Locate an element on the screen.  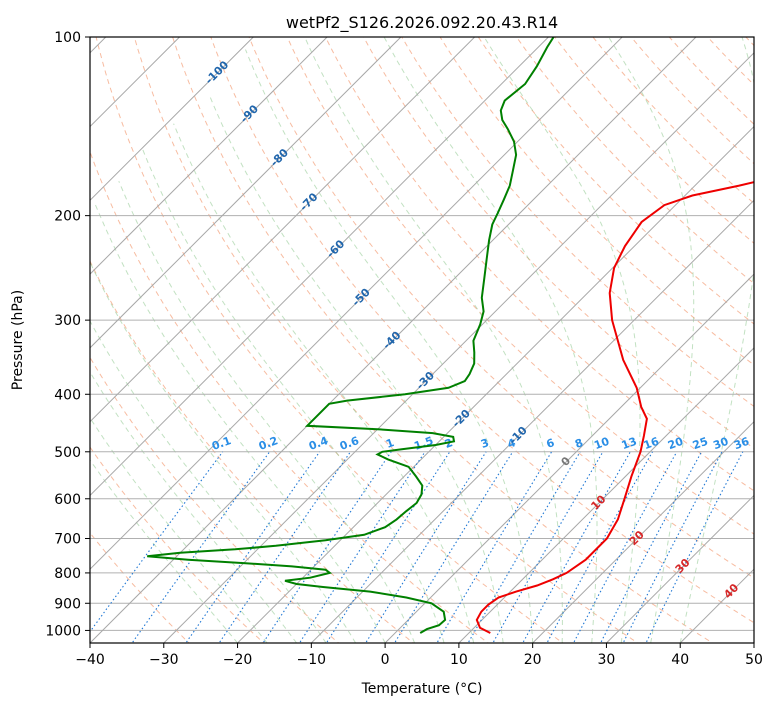
mixing-ratio-label: 1.5 is located at coordinates (423, 443).